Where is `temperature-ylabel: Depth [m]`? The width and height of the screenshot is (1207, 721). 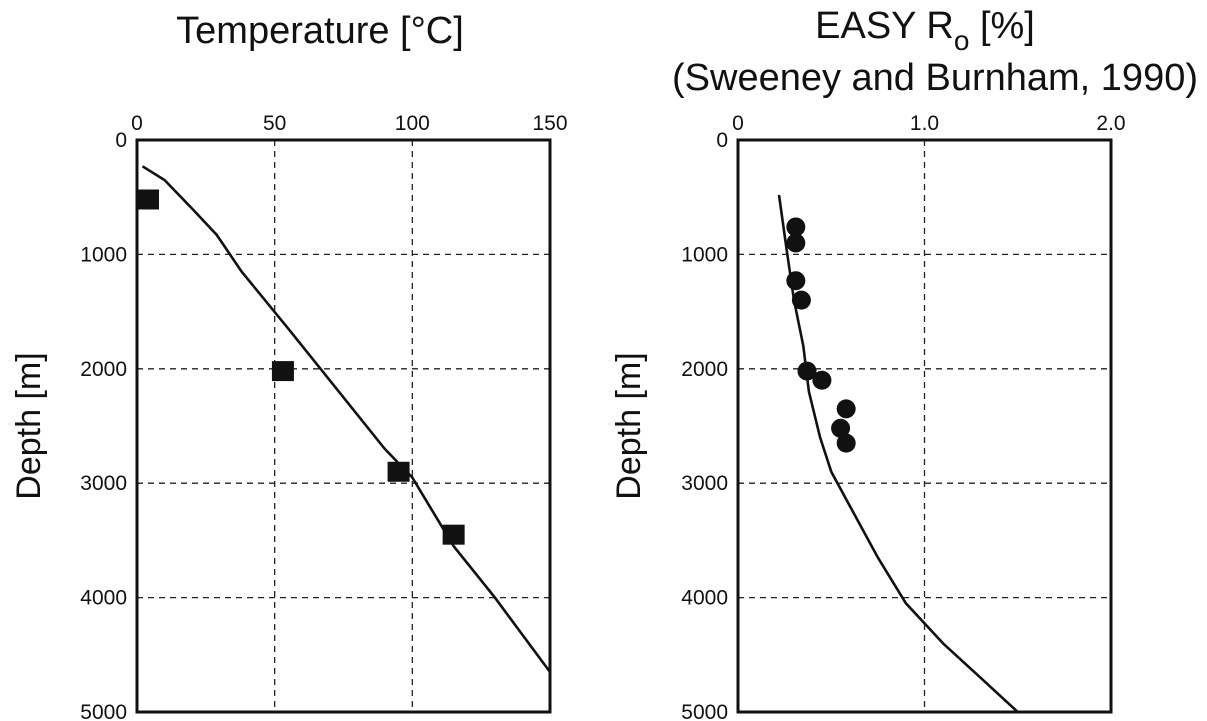
temperature-ylabel: Depth [m] is located at coordinates (29, 425).